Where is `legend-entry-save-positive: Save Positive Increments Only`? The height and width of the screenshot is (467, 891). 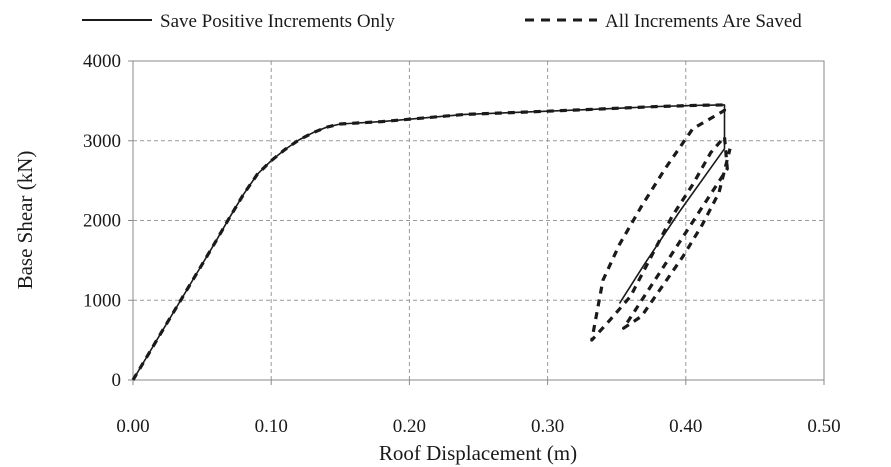 legend-entry-save-positive: Save Positive Increments Only is located at coordinates (277, 21).